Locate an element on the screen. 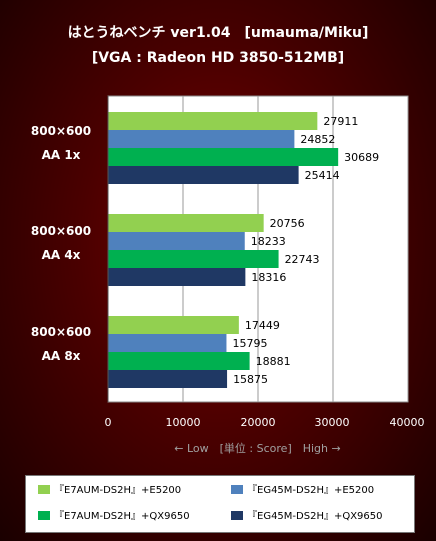 The height and width of the screenshot is (541, 436). data-label: 18316 is located at coordinates (268, 277).